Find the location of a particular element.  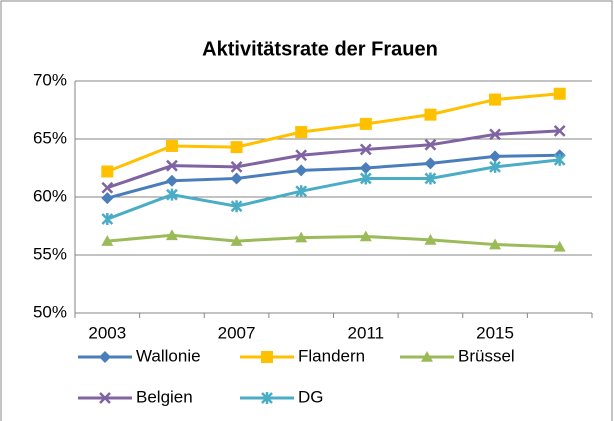

x-tick-label: 2007 is located at coordinates (237, 332).